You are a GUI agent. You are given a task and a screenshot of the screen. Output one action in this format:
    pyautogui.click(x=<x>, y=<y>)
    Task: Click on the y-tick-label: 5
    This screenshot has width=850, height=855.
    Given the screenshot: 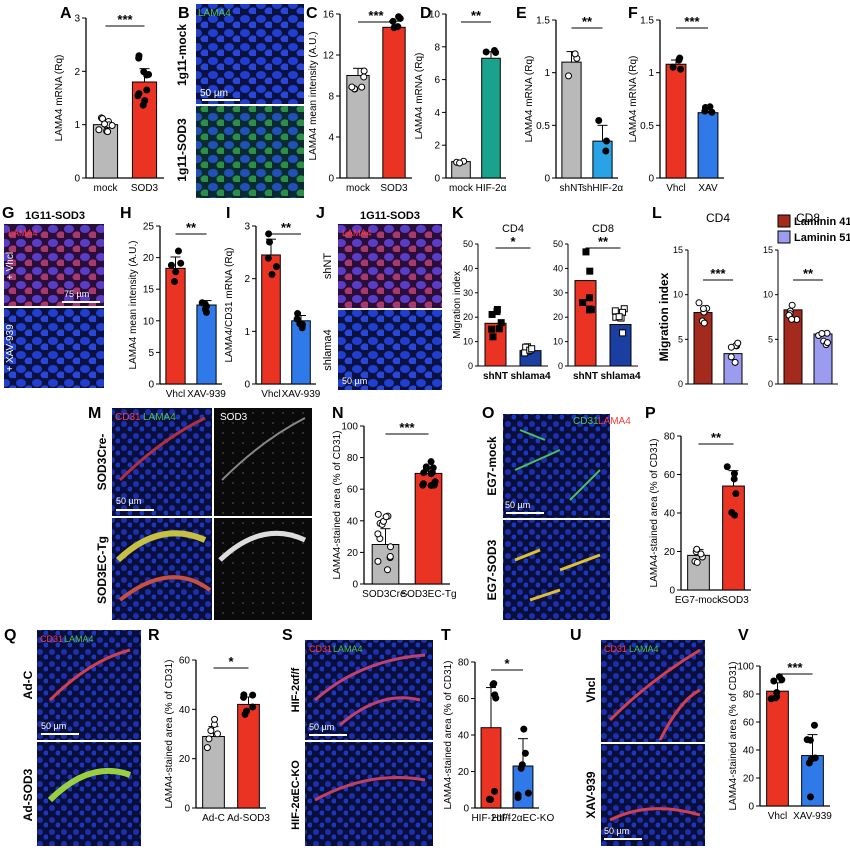 What is the action you would take?
    pyautogui.click(x=151, y=353)
    